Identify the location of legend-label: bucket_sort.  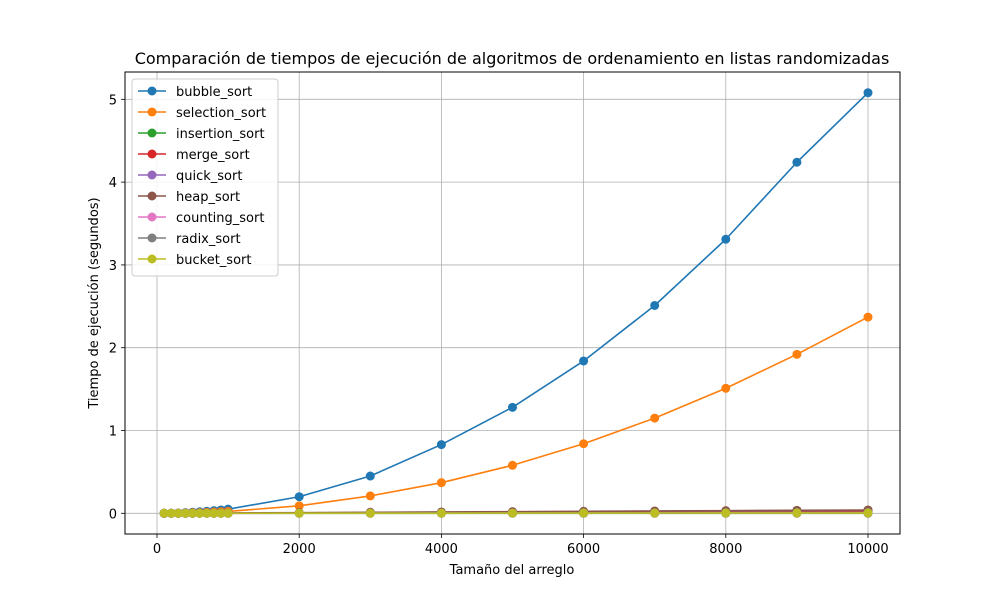
(213, 260).